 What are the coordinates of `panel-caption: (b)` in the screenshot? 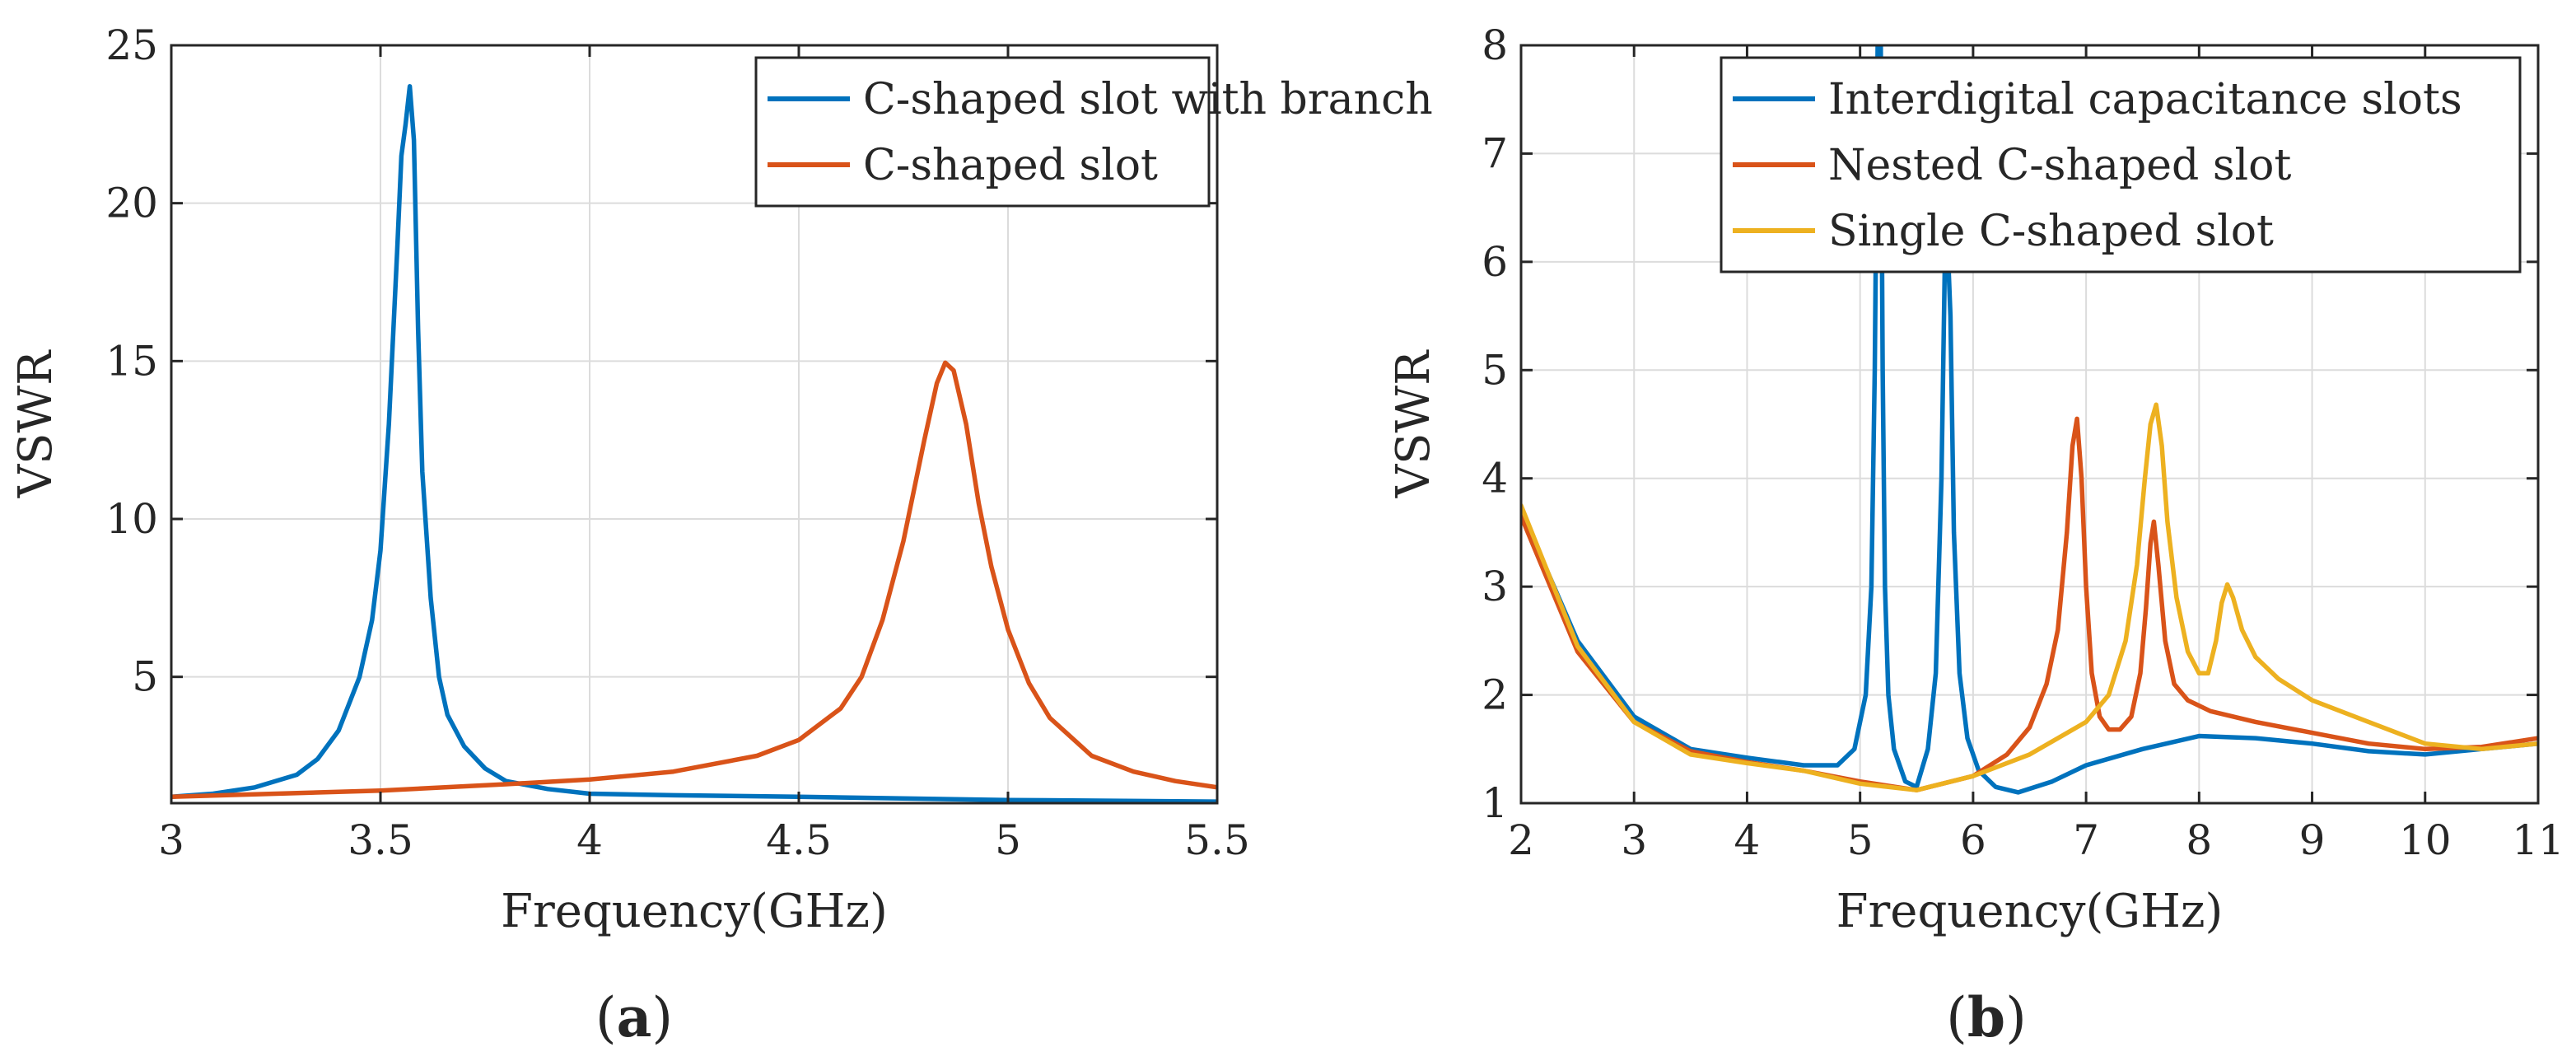 It's located at (1986, 1017).